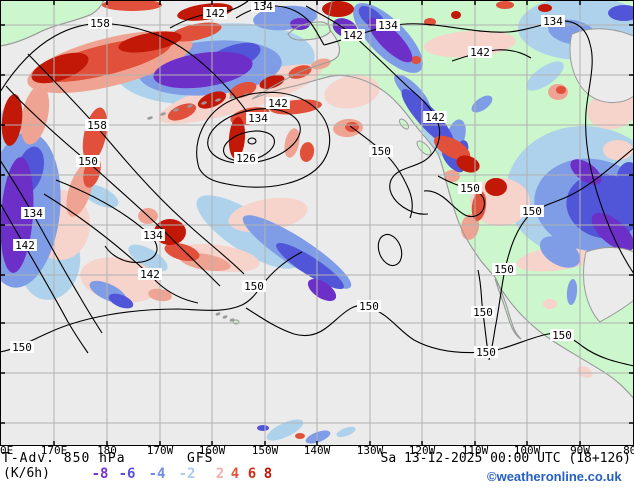 This screenshot has width=634, height=490. I want to click on lon-axis-label: 170W, so click(160, 450).